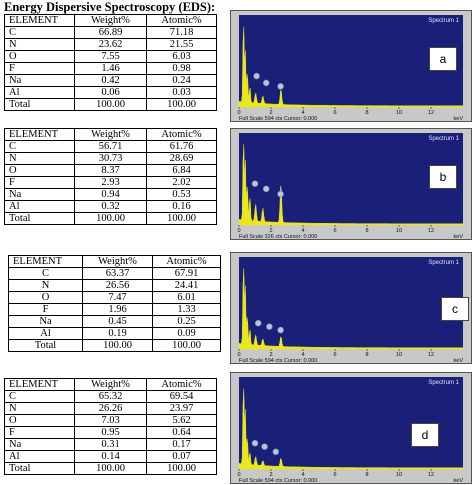 This screenshot has height=485, width=474. I want to click on table-row: O 7.47 6.01, so click(114, 297).